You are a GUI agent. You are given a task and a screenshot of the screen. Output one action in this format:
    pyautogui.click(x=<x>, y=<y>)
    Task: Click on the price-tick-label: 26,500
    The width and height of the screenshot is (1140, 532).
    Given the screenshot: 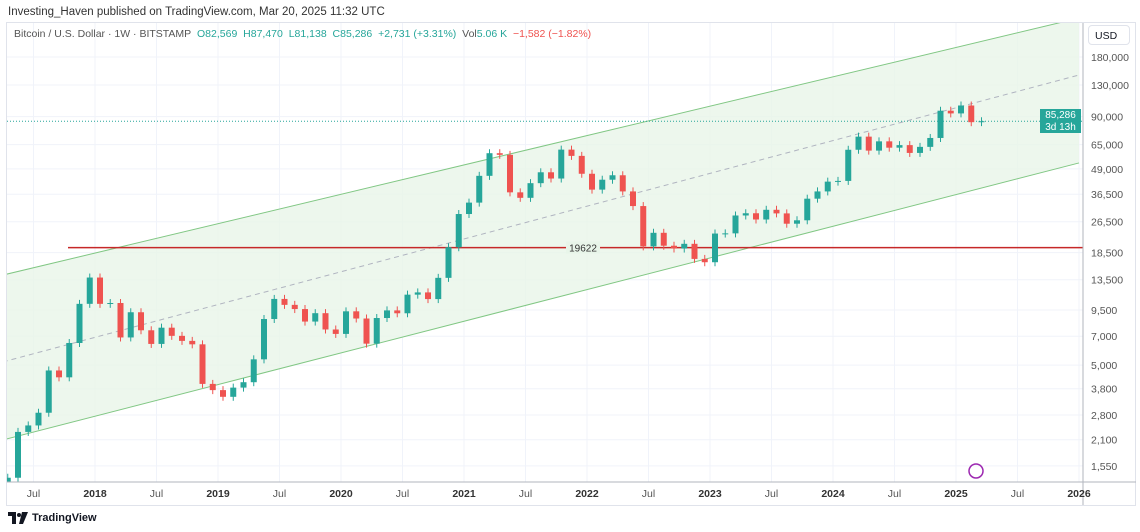 What is the action you would take?
    pyautogui.click(x=1107, y=223)
    